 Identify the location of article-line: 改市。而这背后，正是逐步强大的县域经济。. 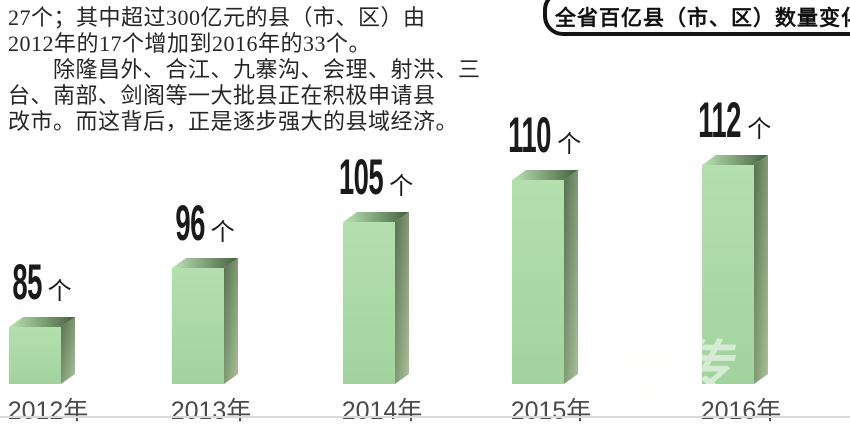
(233, 121).